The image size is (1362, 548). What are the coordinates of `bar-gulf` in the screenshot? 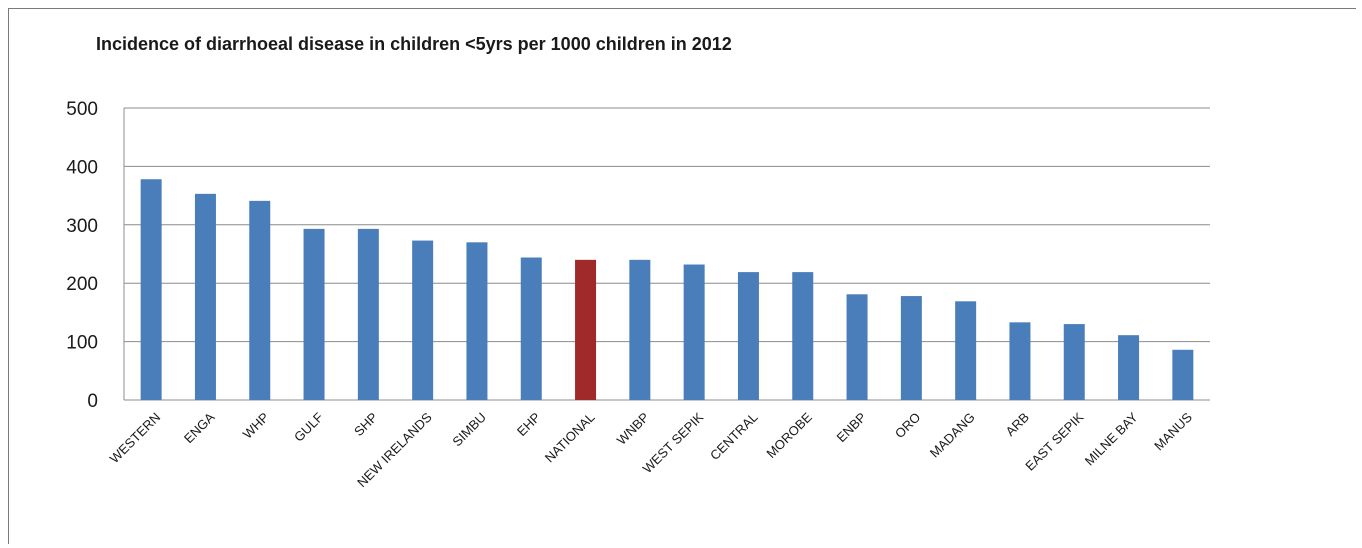 It's located at (314, 314).